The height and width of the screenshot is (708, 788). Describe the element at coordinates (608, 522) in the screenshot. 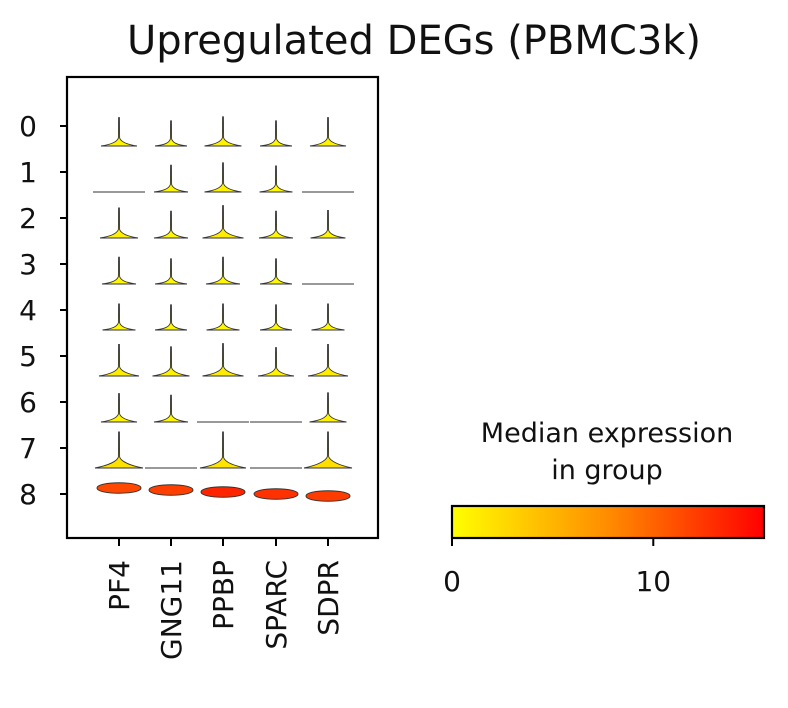

I see `colorbar` at that location.